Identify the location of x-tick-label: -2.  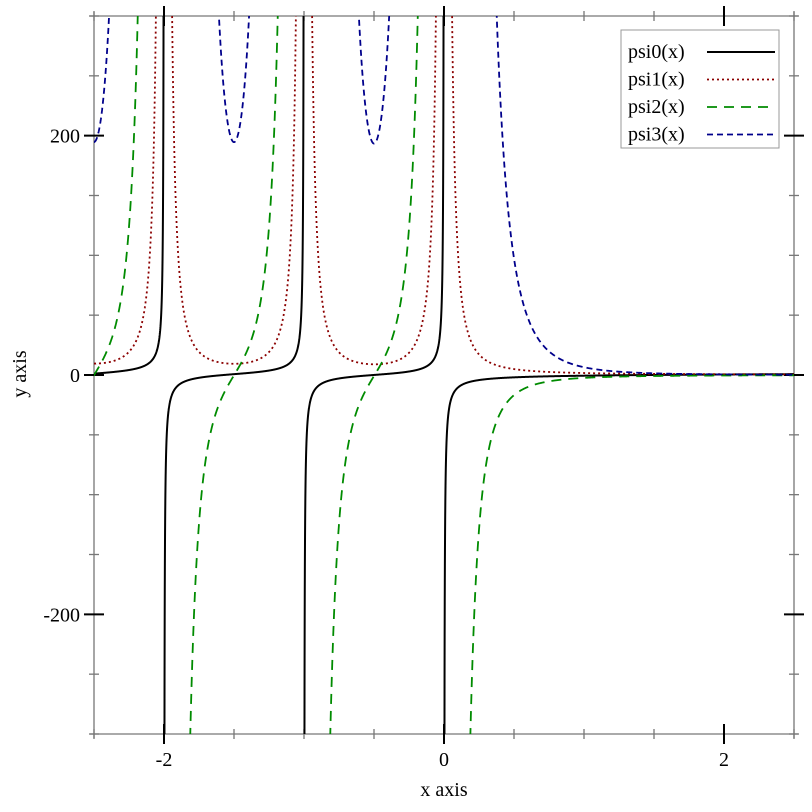
(164, 760).